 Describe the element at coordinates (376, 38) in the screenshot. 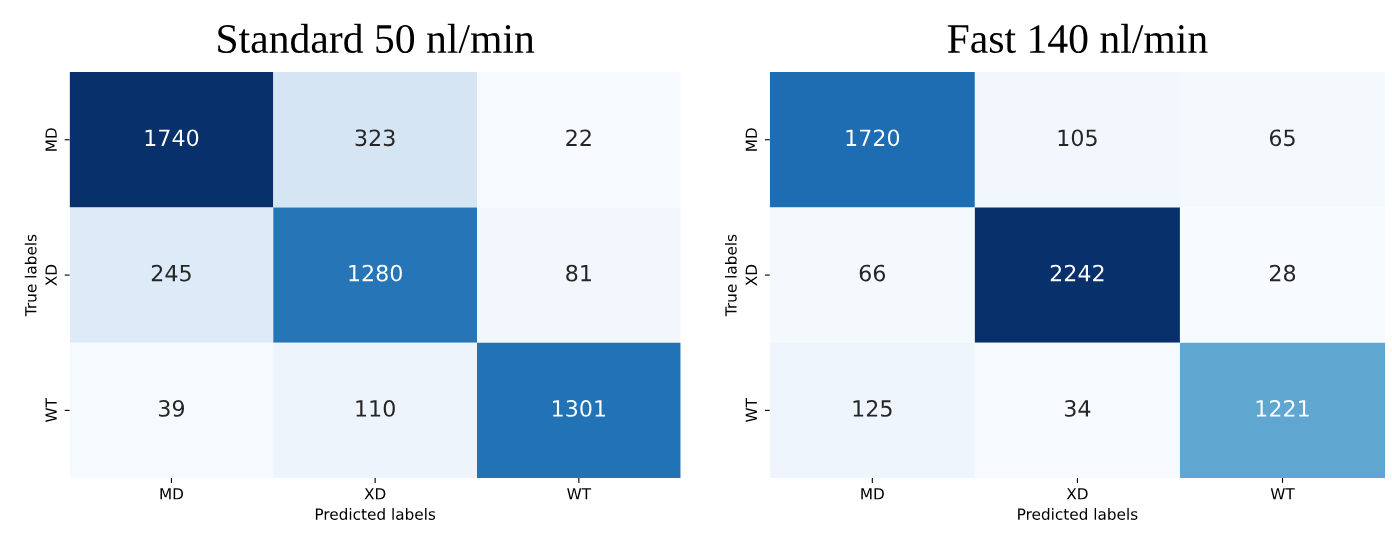

I see `chart-title: Standard 50 nl/min` at that location.